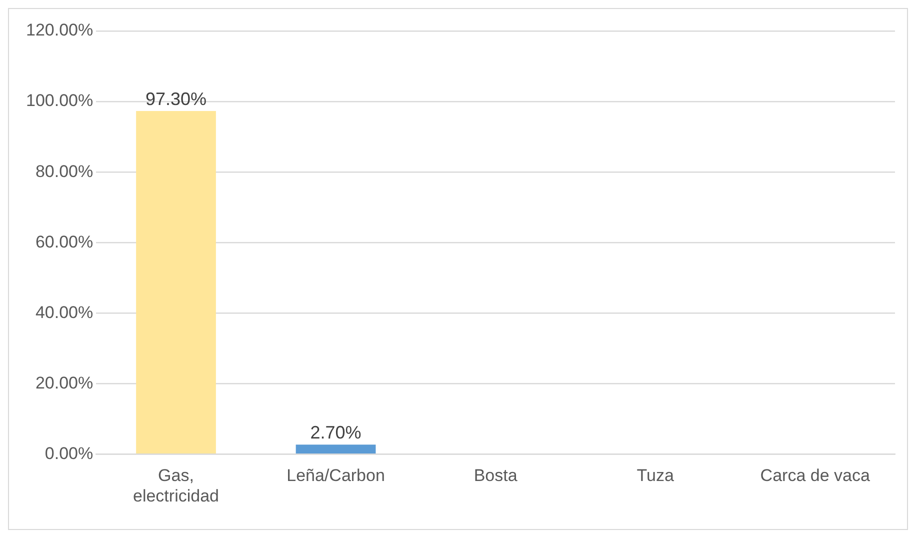 This screenshot has height=538, width=920. I want to click on y-tick-label: 100.00%, so click(60, 100).